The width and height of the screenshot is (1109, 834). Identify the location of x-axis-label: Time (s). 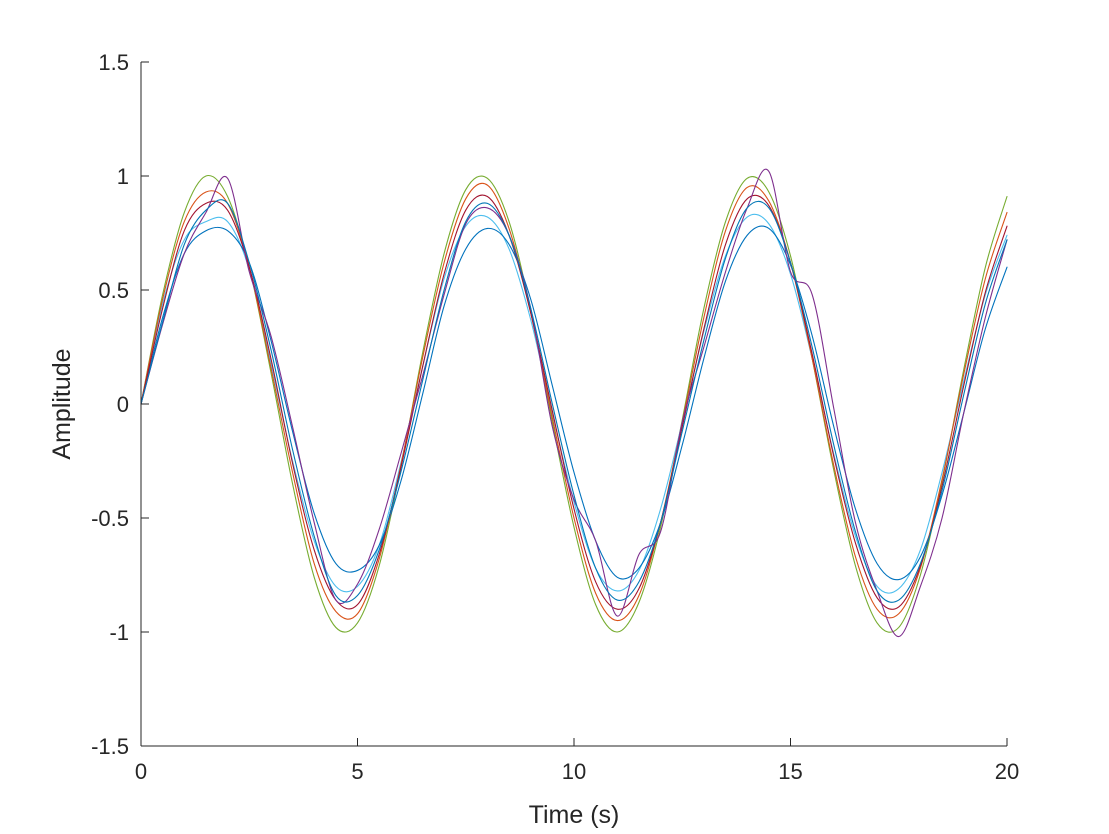
(574, 815).